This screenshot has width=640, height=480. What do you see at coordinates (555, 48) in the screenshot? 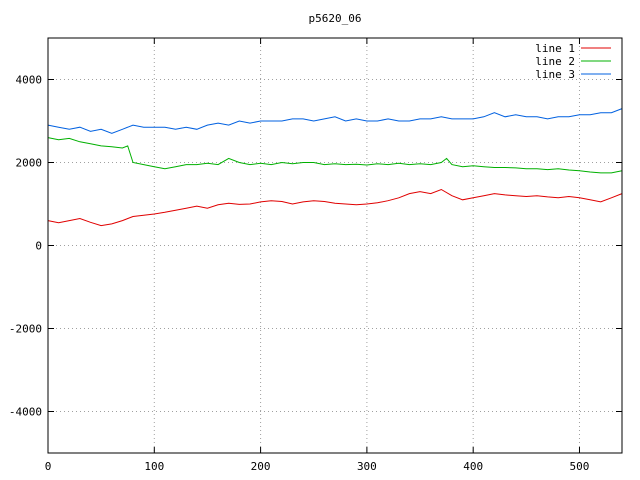
I see `legend-label: line 1` at bounding box center [555, 48].